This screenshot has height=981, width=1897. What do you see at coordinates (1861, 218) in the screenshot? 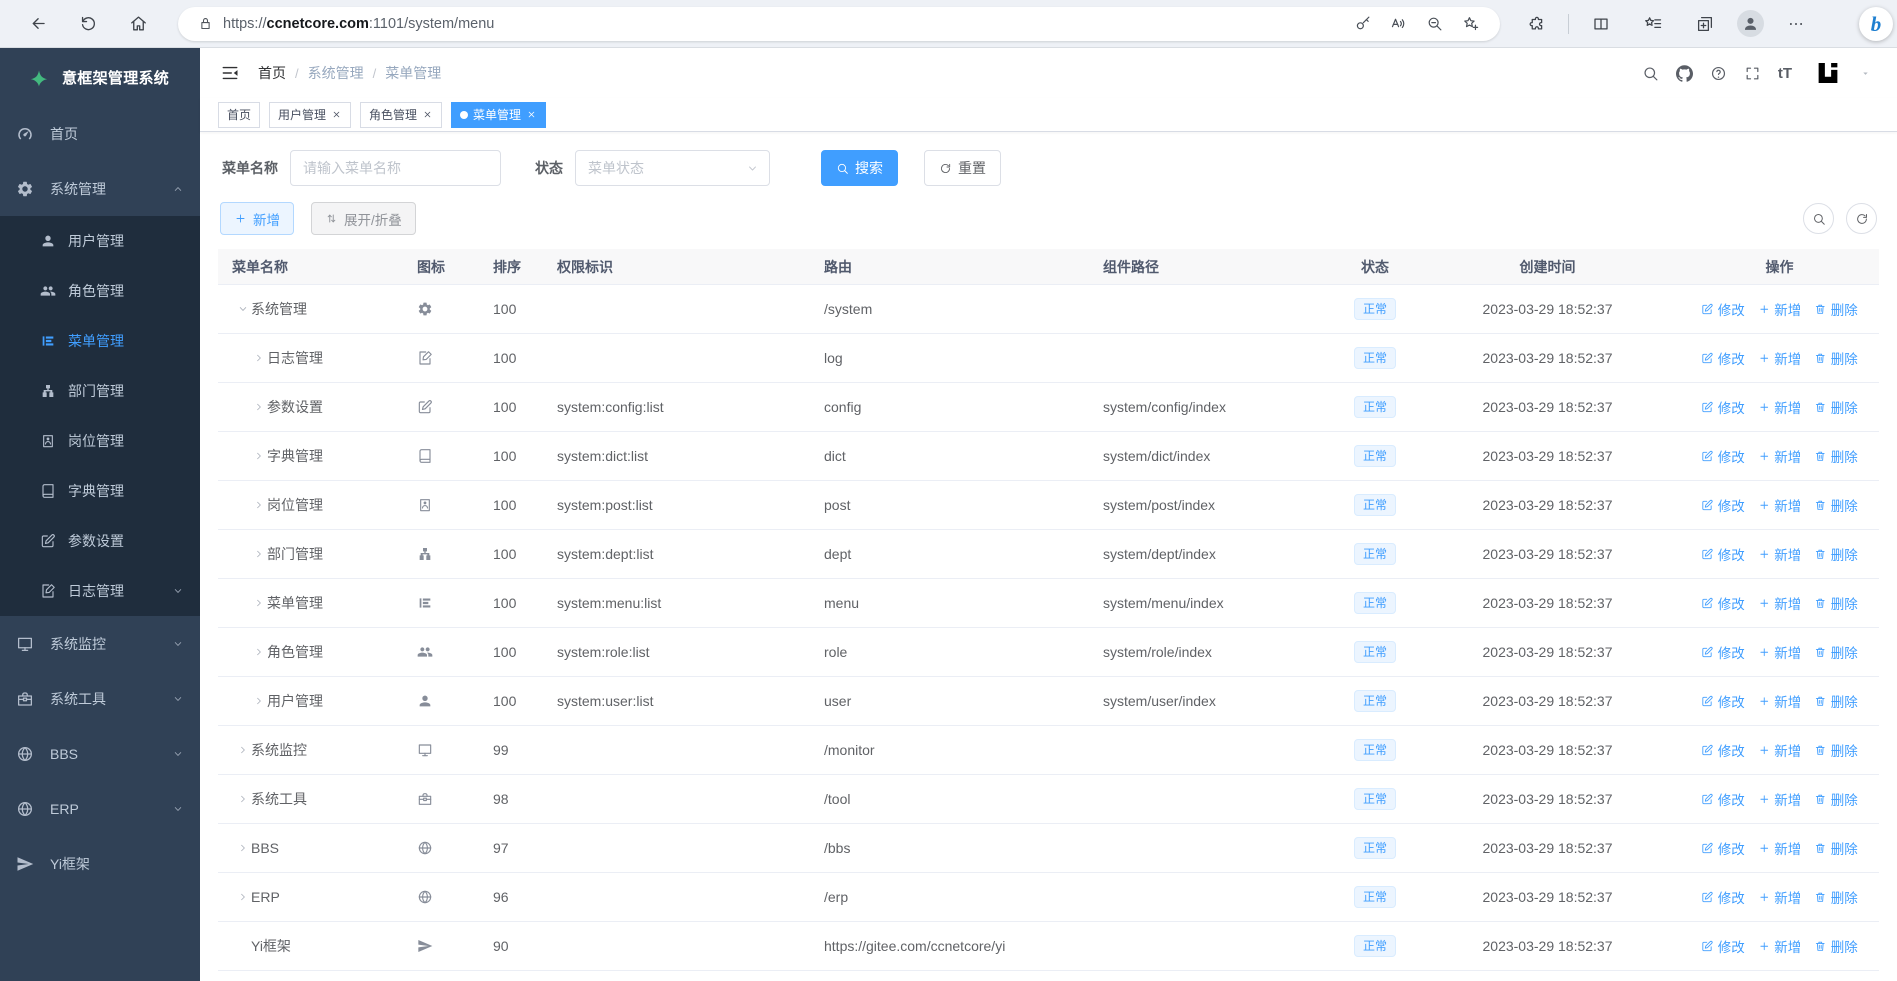
I see `refresh-table-icon` at bounding box center [1861, 218].